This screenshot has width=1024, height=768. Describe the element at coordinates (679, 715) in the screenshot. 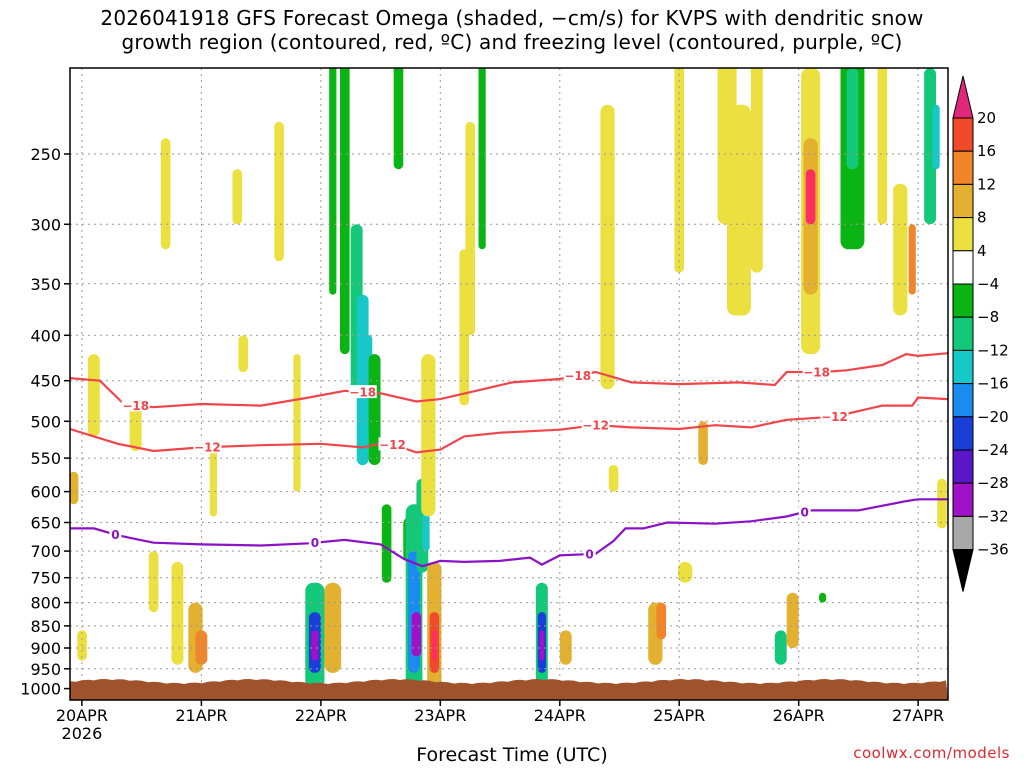

I see `x-tick-label: 25APR` at that location.